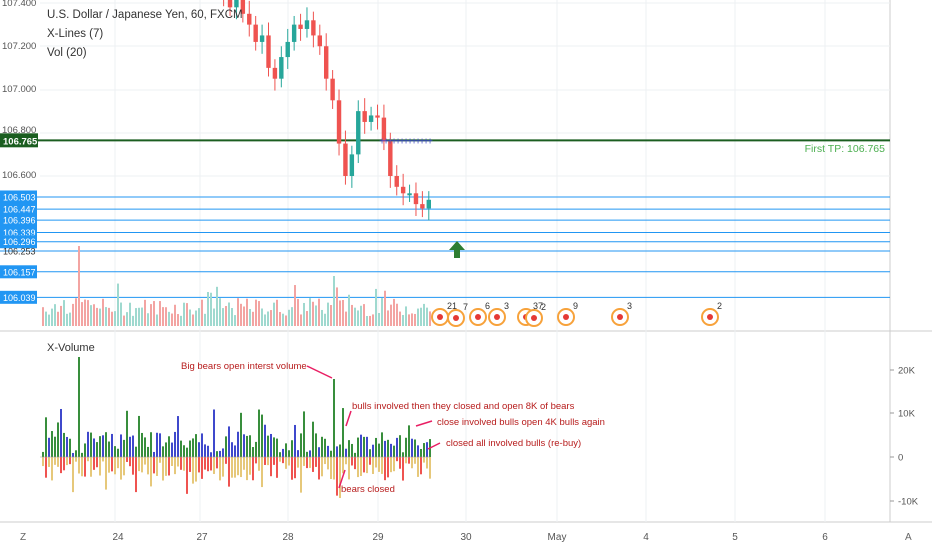 The width and height of the screenshot is (932, 550). Describe the element at coordinates (368, 489) in the screenshot. I see `annotation-bears-closed: bears closed` at that location.